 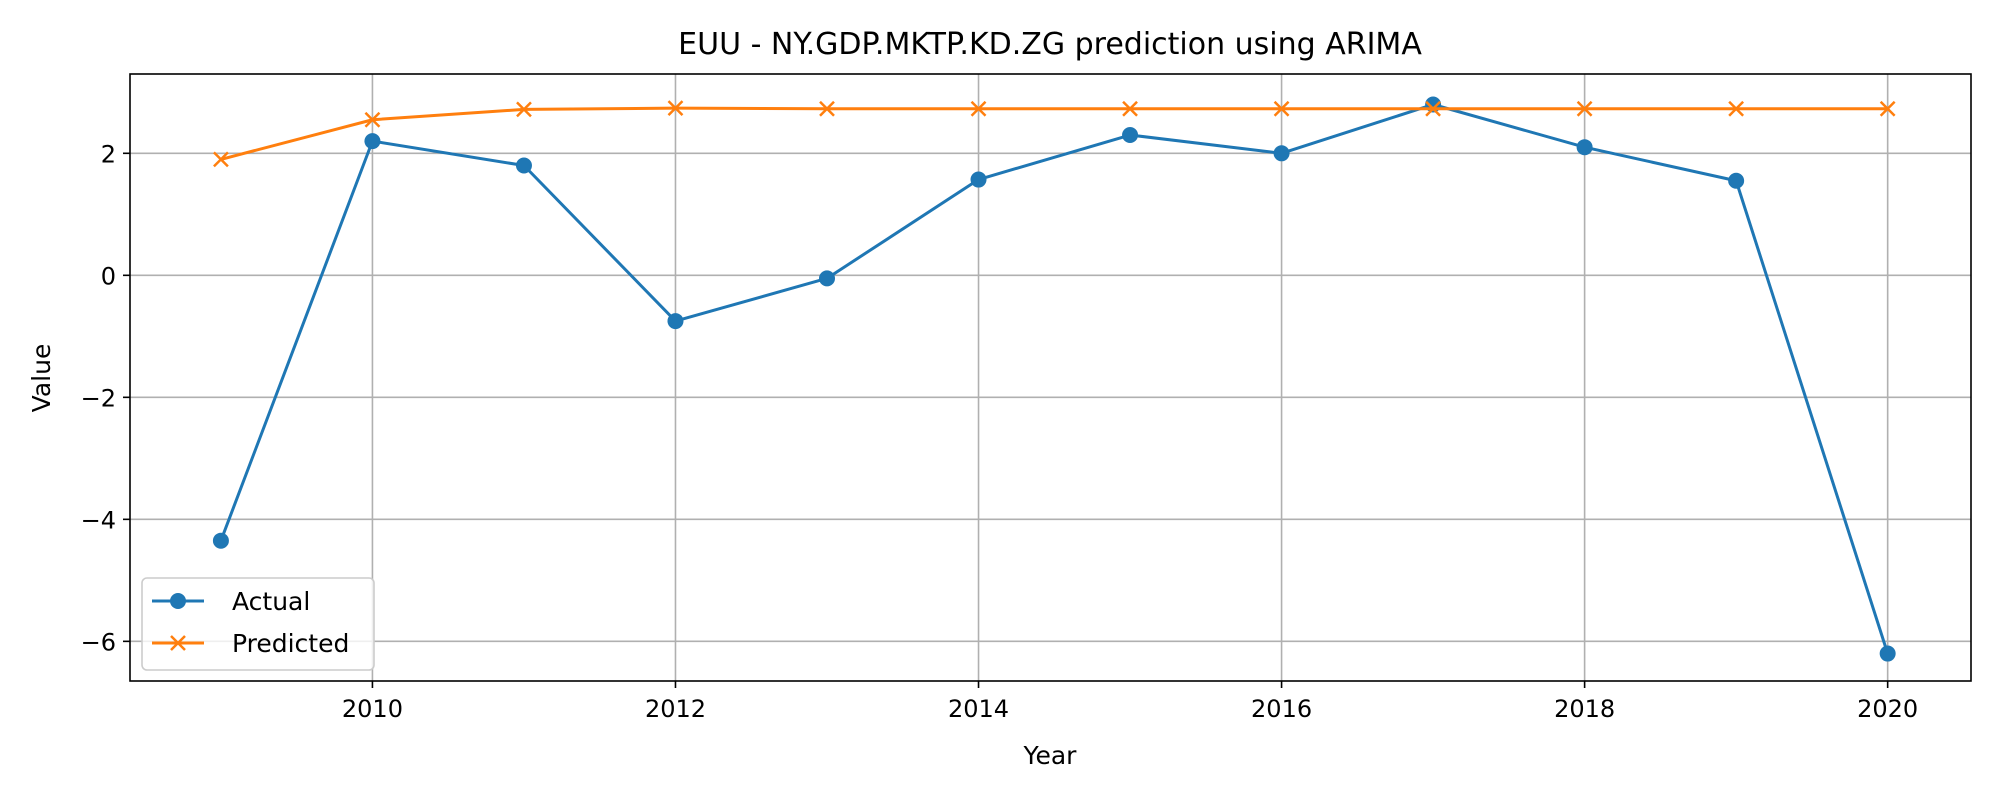 I want to click on x-axis-label: Year, so click(x=1050, y=755).